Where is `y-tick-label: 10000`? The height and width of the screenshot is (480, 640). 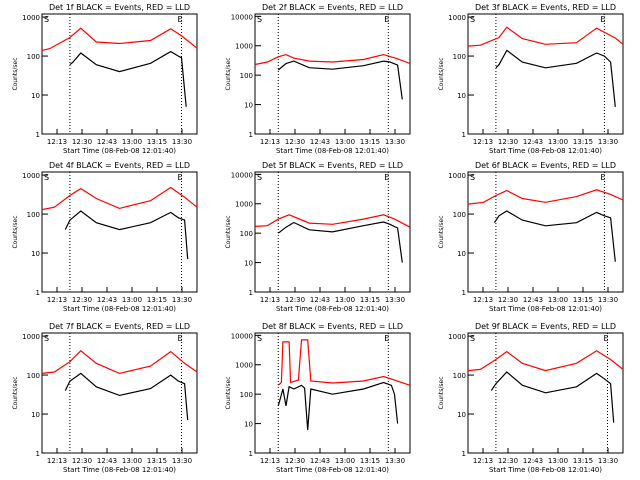
y-tick-label: 10000 is located at coordinates (242, 175).